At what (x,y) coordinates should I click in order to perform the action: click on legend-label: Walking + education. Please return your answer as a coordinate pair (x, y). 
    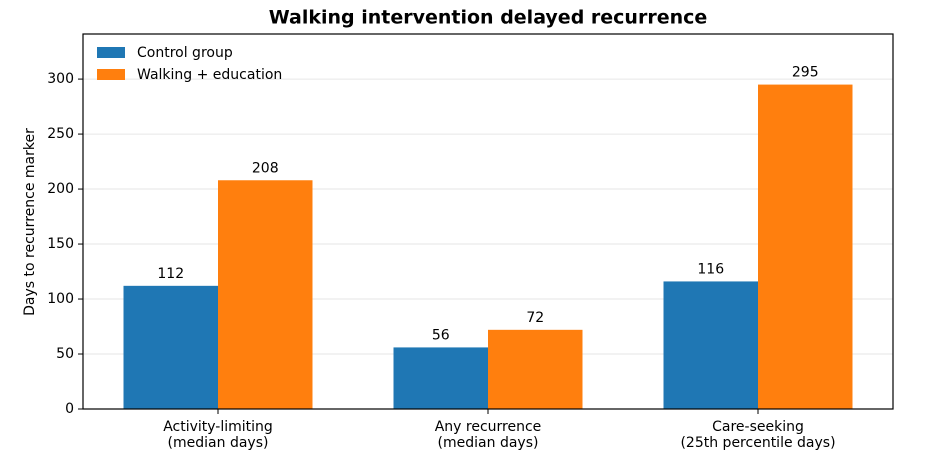
    Looking at the image, I should click on (209, 75).